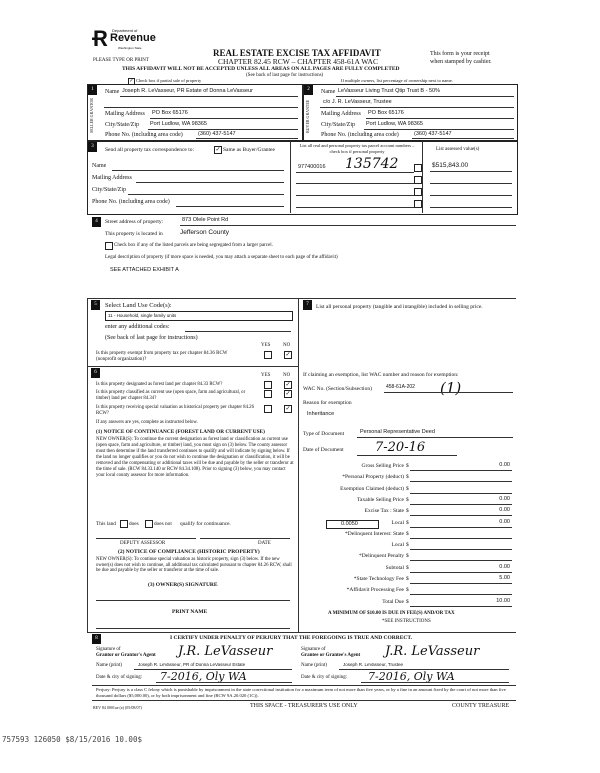 This screenshot has width=600, height=773. I want to click on forest-yes-checkbox, so click(268, 385).